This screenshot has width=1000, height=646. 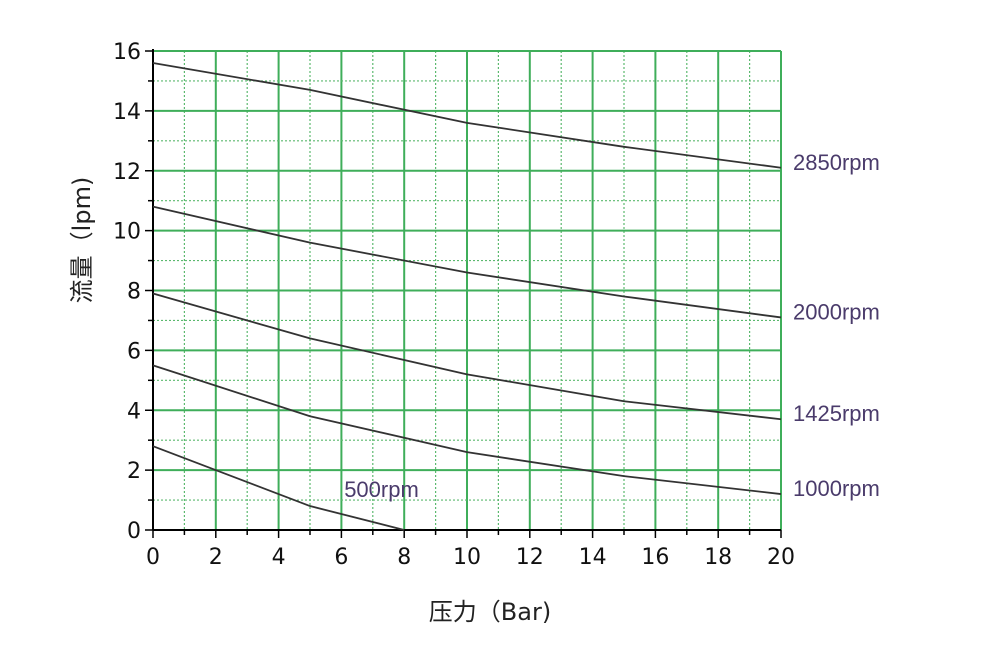 I want to click on series-label-2850rpm: 2850rpm, so click(x=836, y=162).